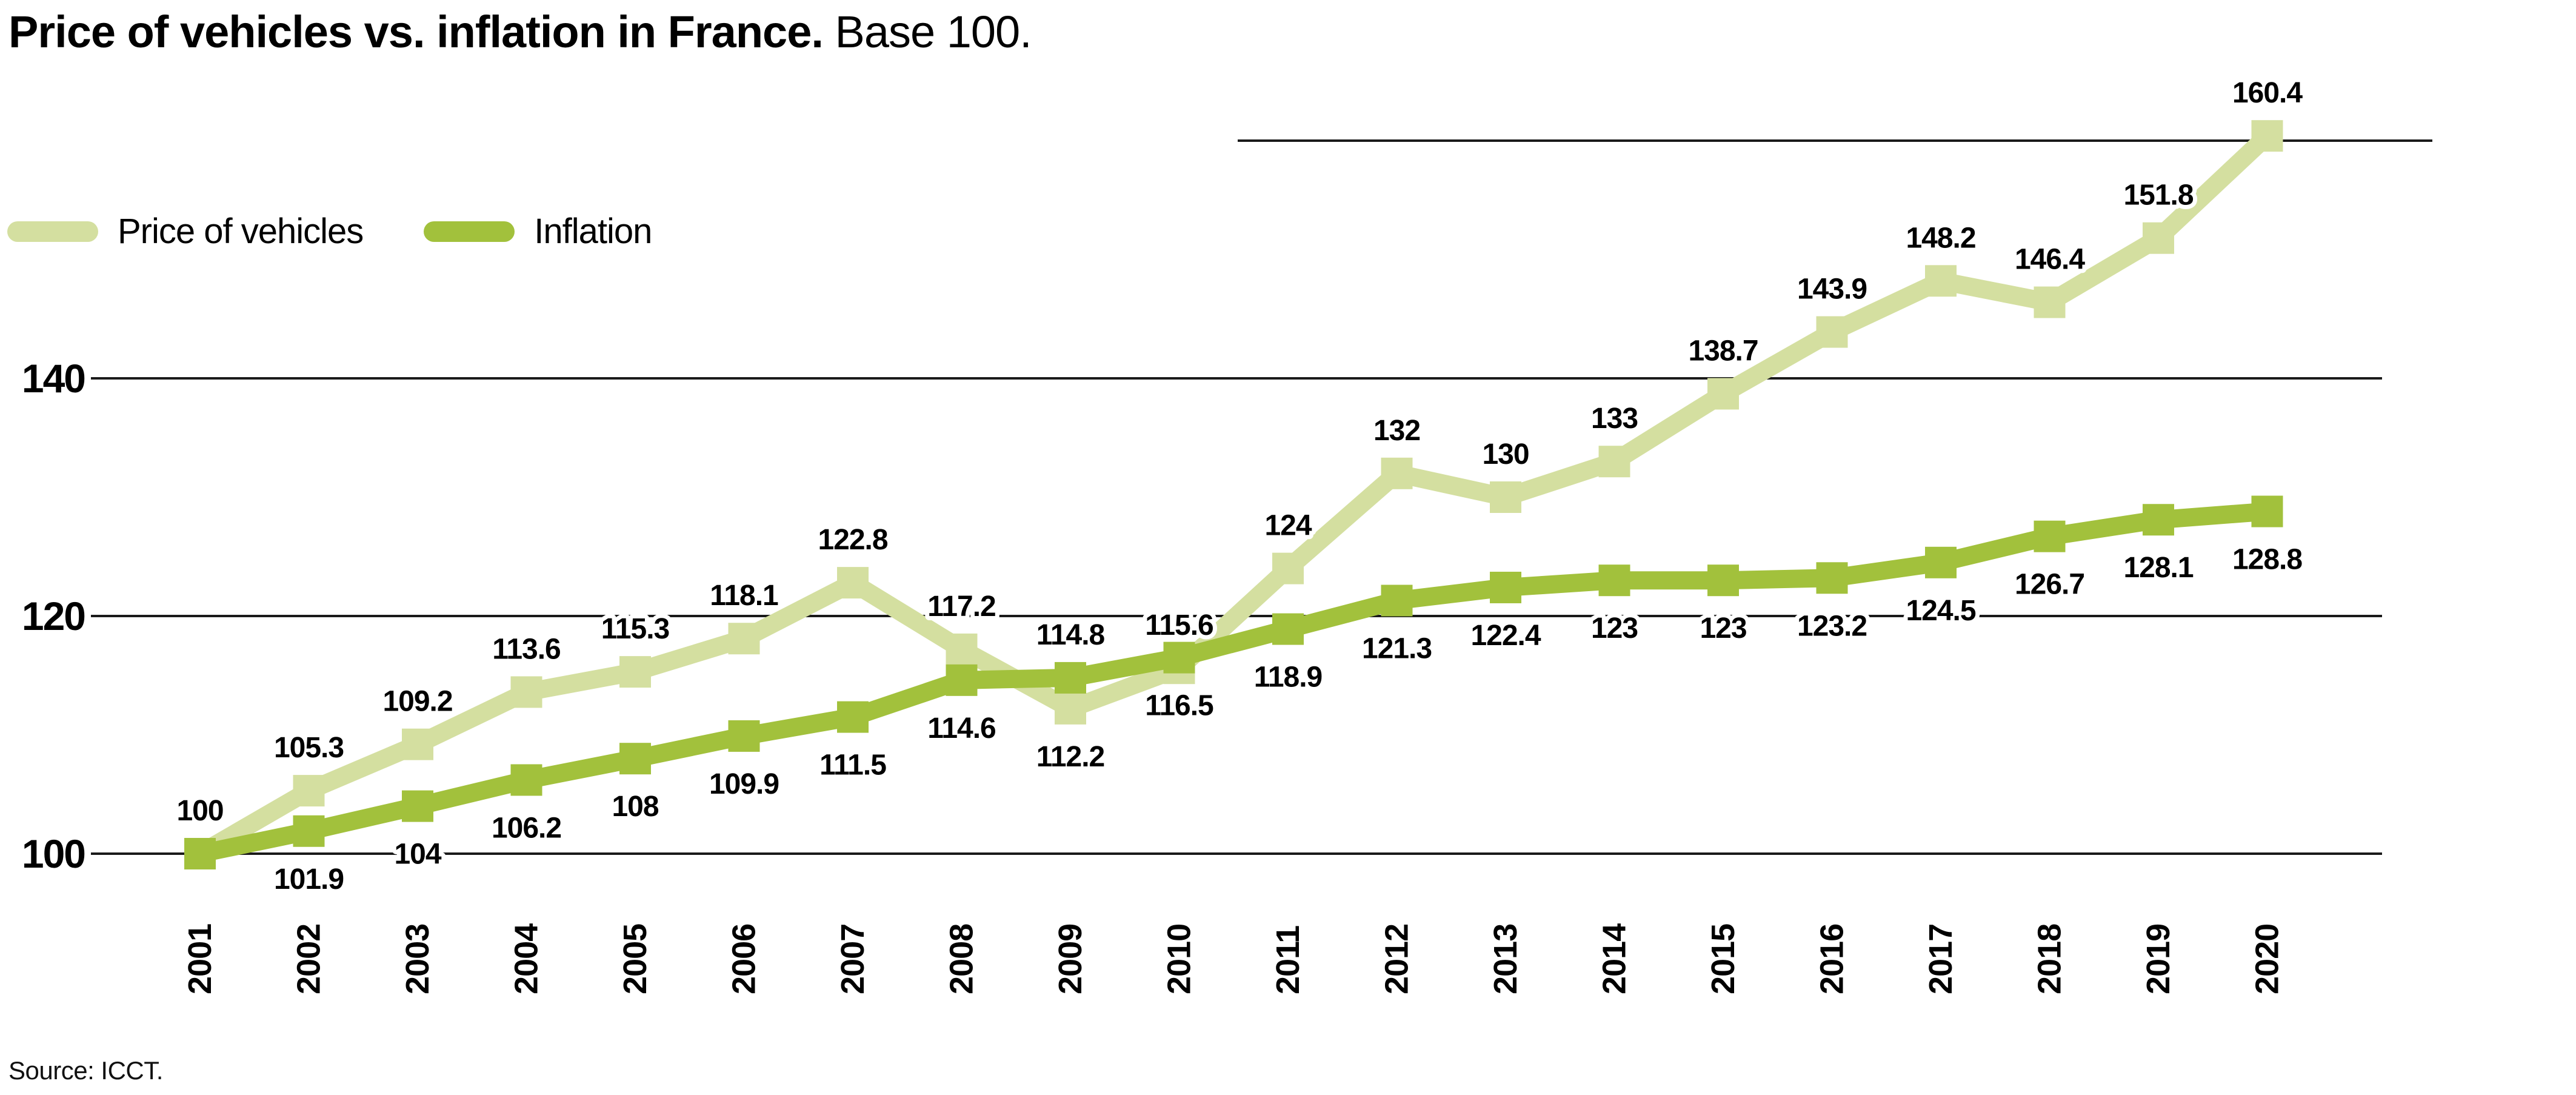 This screenshot has height=1095, width=2576. What do you see at coordinates (1723, 580) in the screenshot?
I see `marker-inflation-2015` at bounding box center [1723, 580].